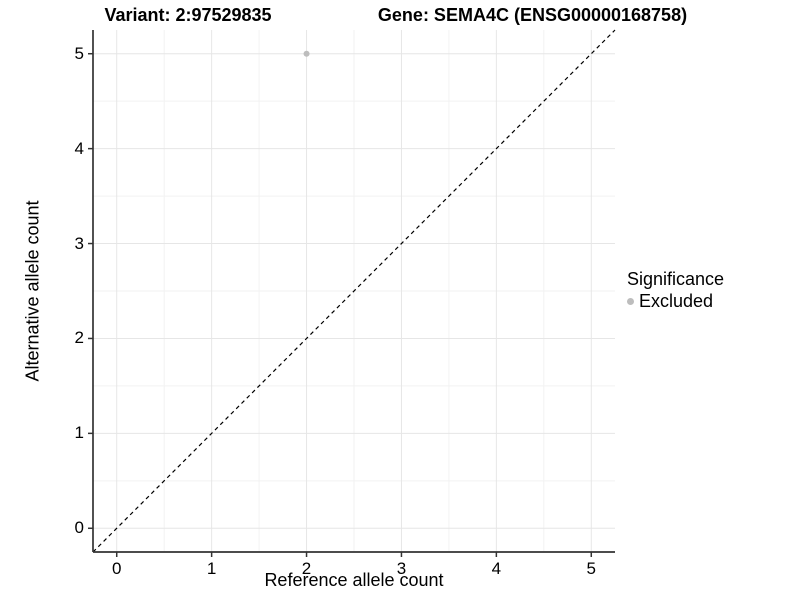 This screenshot has height=600, width=800. I want to click on y-tick-label: 3, so click(79, 243).